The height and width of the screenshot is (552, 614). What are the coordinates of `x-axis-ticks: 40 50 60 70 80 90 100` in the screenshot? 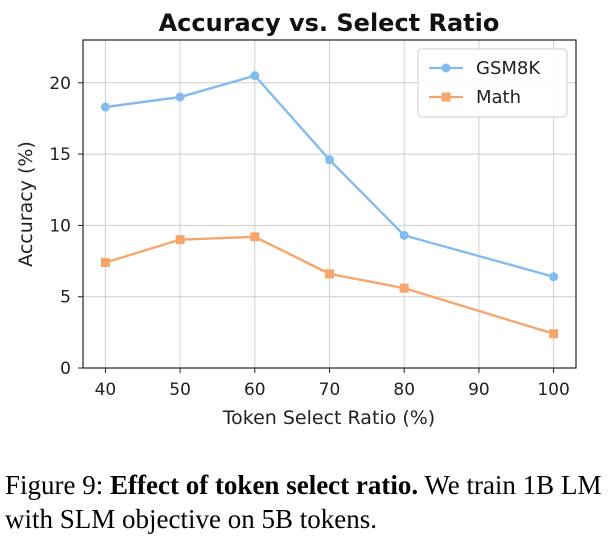 It's located at (332, 384).